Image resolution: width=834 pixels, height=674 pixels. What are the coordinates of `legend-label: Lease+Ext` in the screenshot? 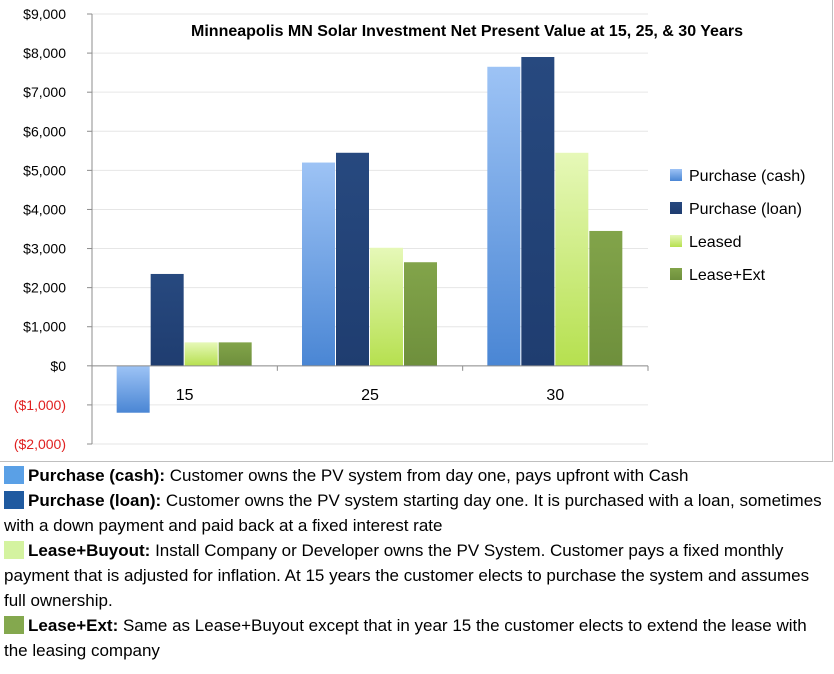 It's located at (727, 275).